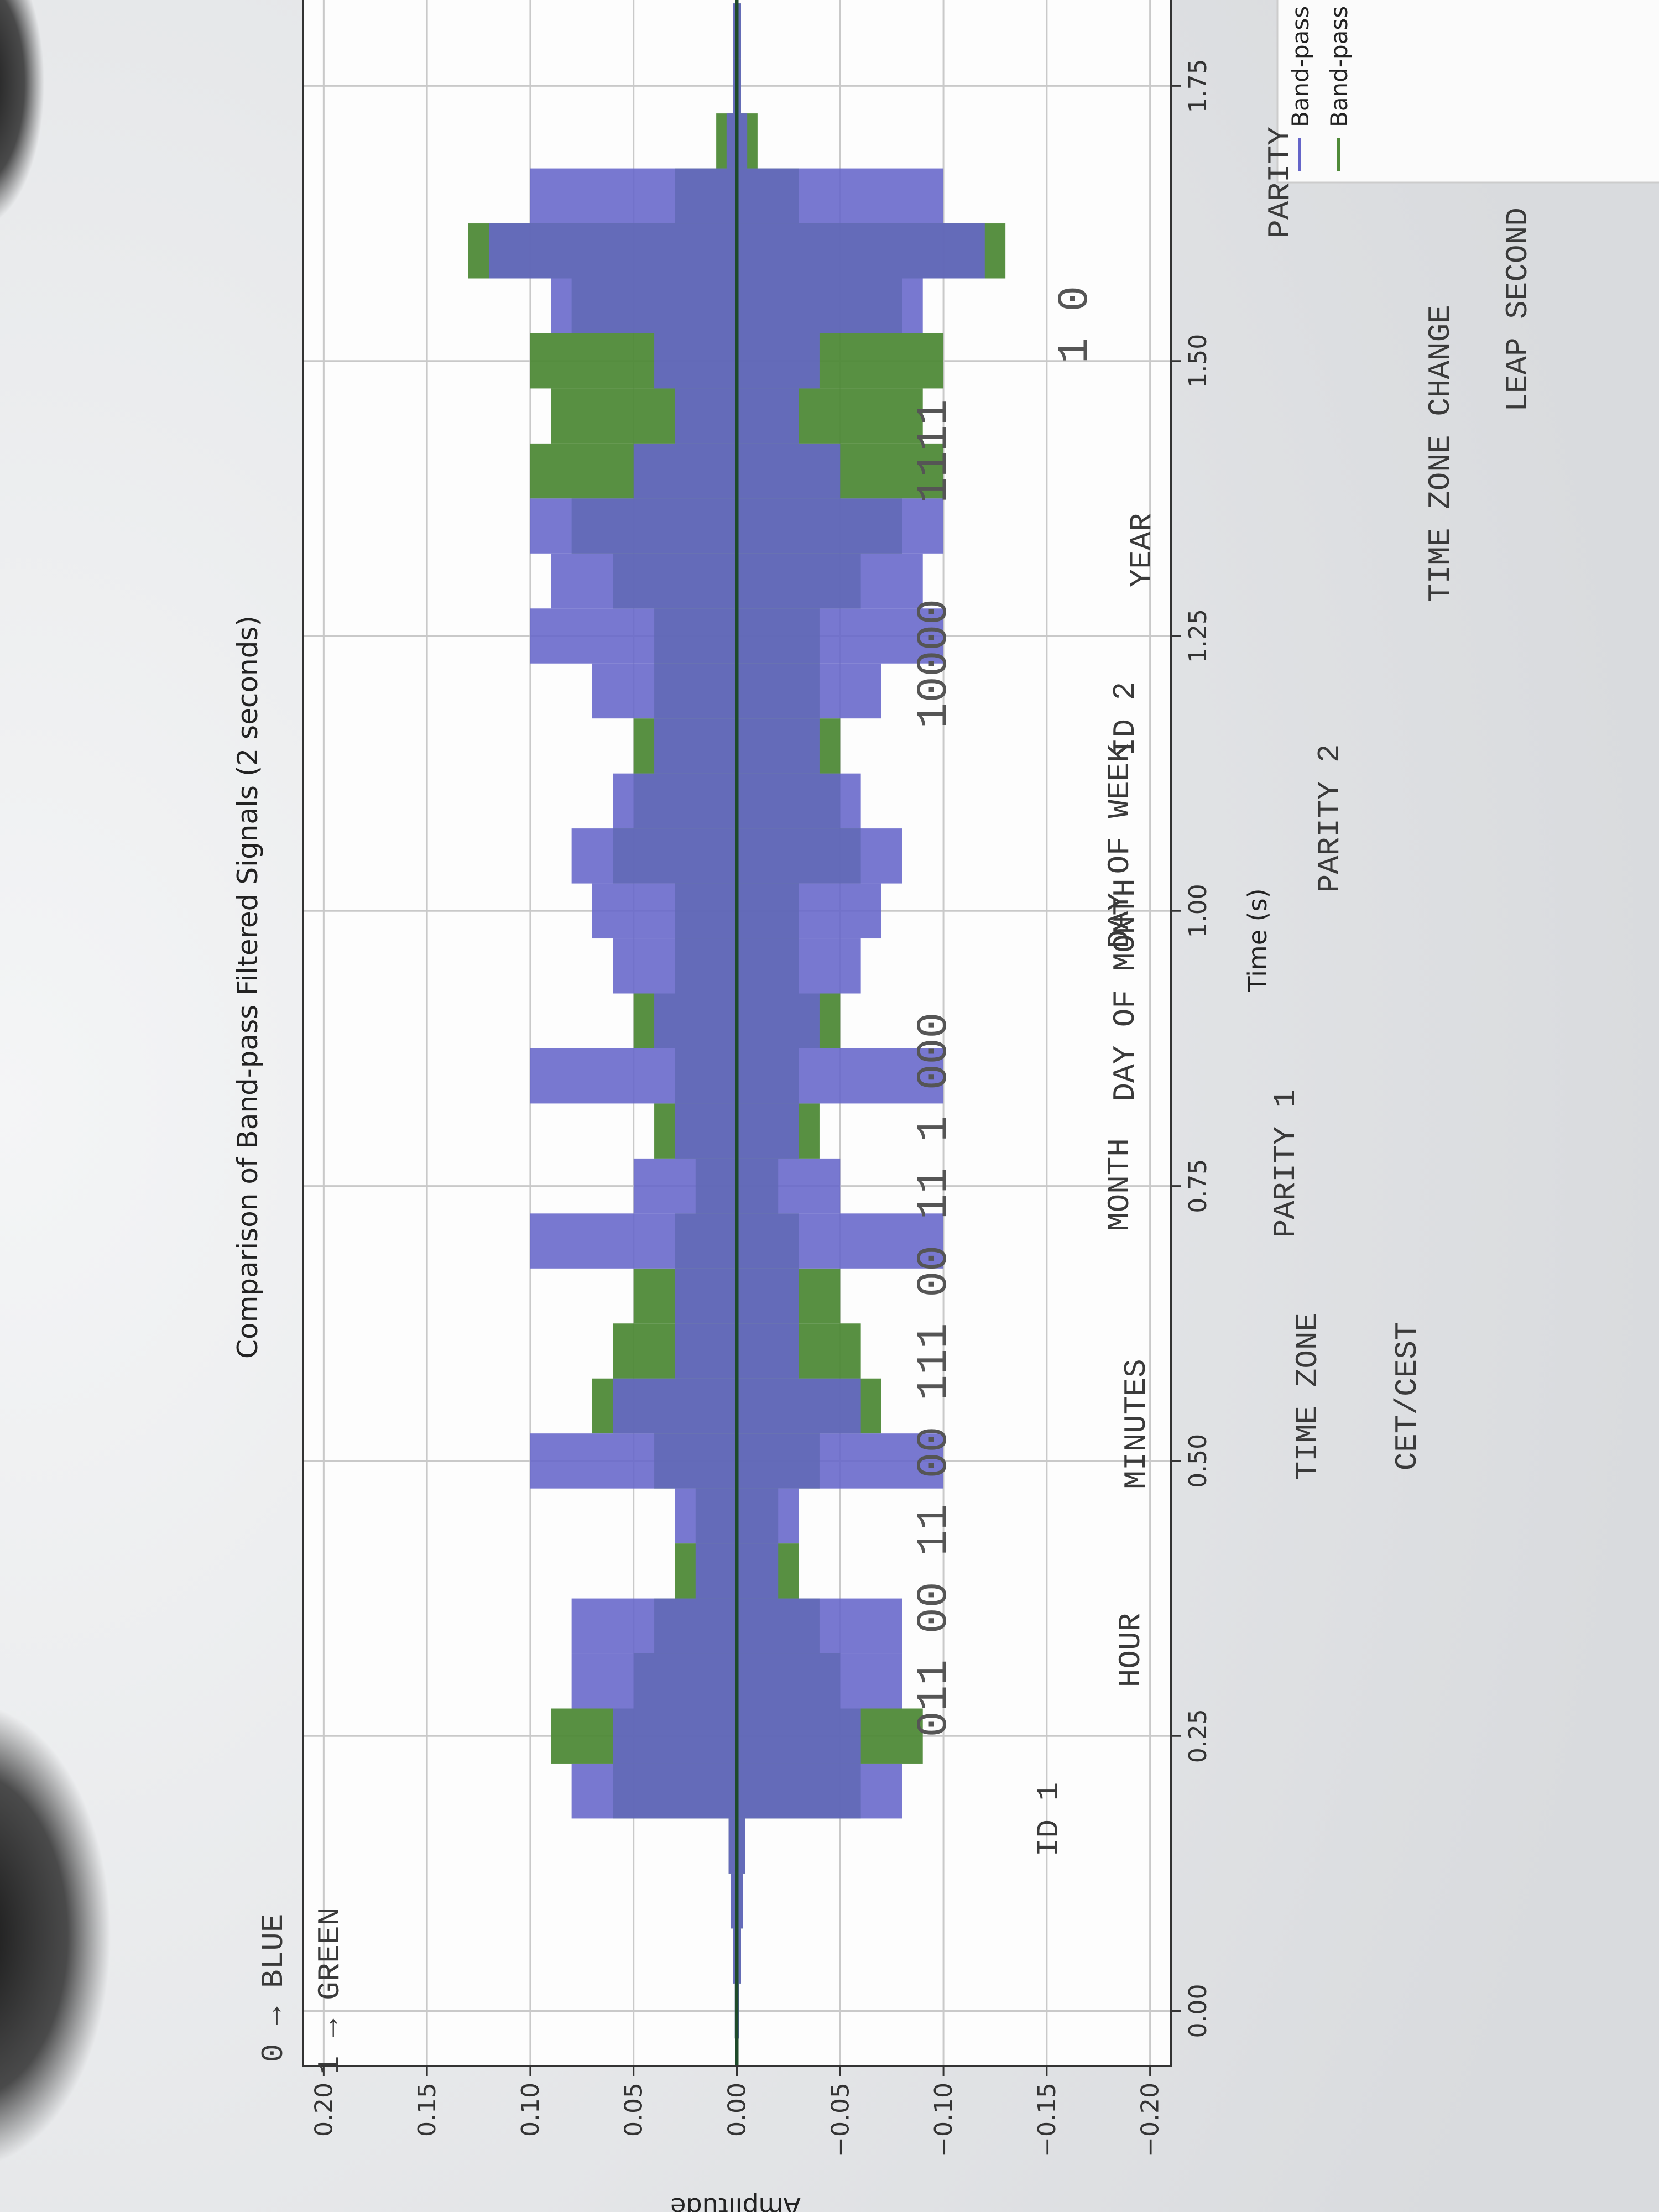 This screenshot has height=2212, width=1659. I want to click on x-axis-label: Time (s), so click(1258, 940).